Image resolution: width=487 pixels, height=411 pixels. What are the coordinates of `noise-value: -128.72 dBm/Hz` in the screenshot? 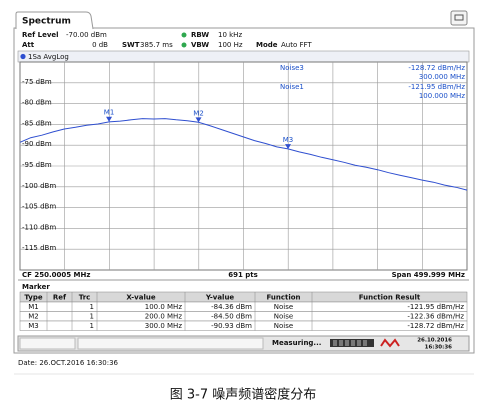 It's located at (436, 68).